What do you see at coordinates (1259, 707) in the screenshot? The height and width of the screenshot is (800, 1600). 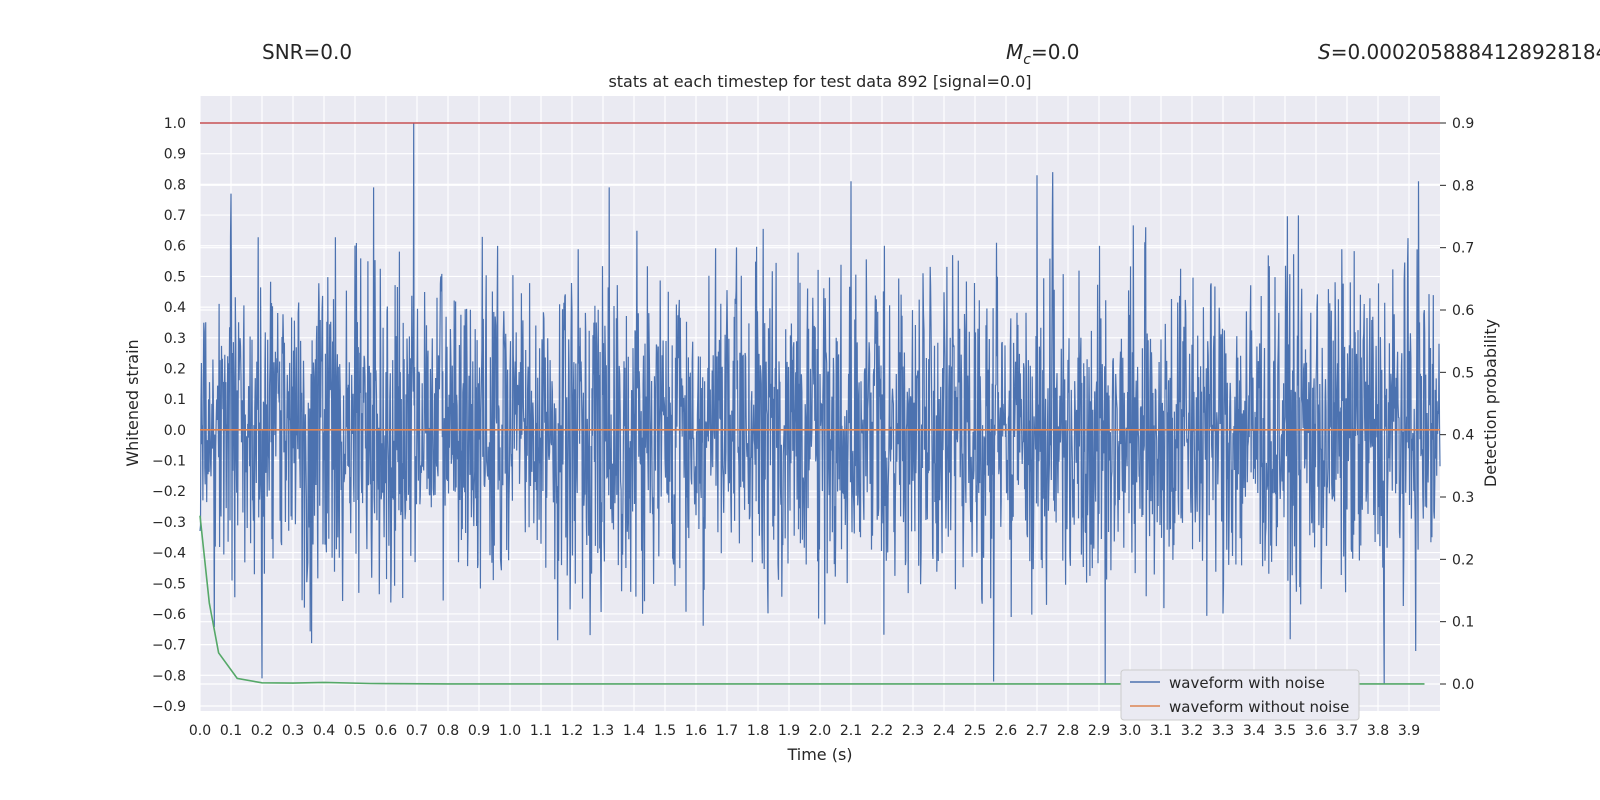 I see `legend-label-clean: waveform without noise` at bounding box center [1259, 707].